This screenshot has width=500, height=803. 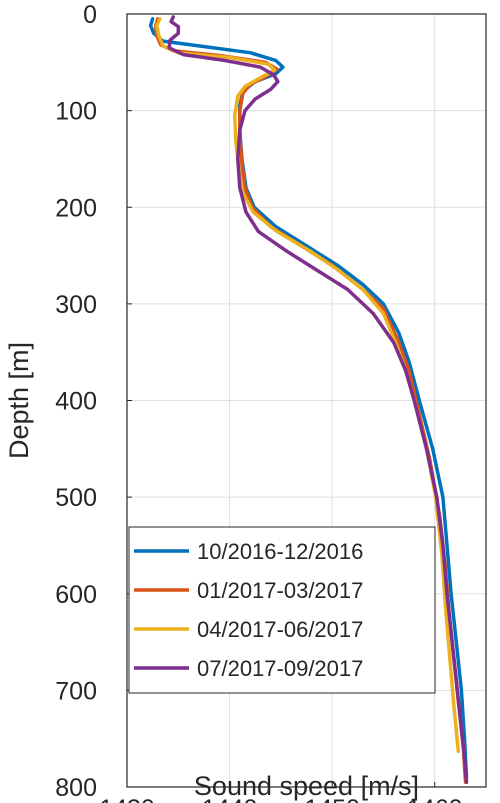 I want to click on legend-label-1: 10/2016-12/2016, so click(x=280, y=551).